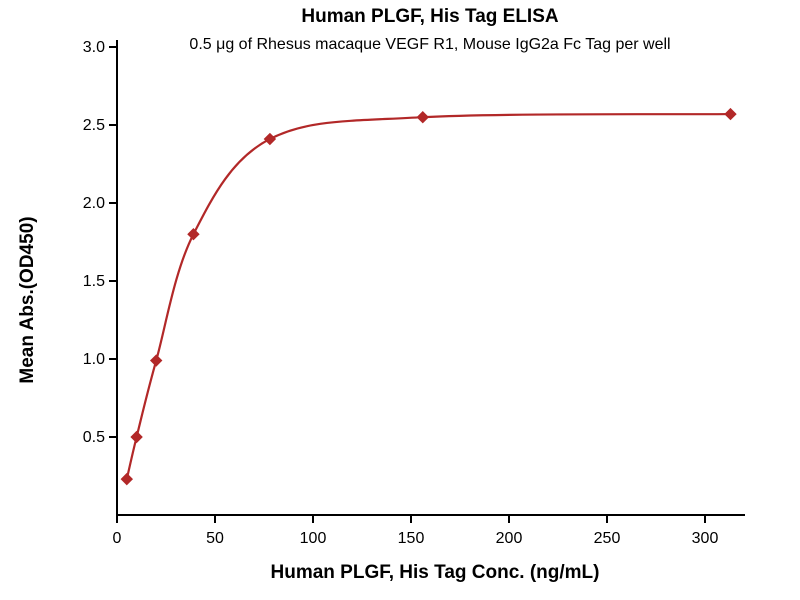 The width and height of the screenshot is (800, 600). I want to click on x-tick-label: 0, so click(117, 538).